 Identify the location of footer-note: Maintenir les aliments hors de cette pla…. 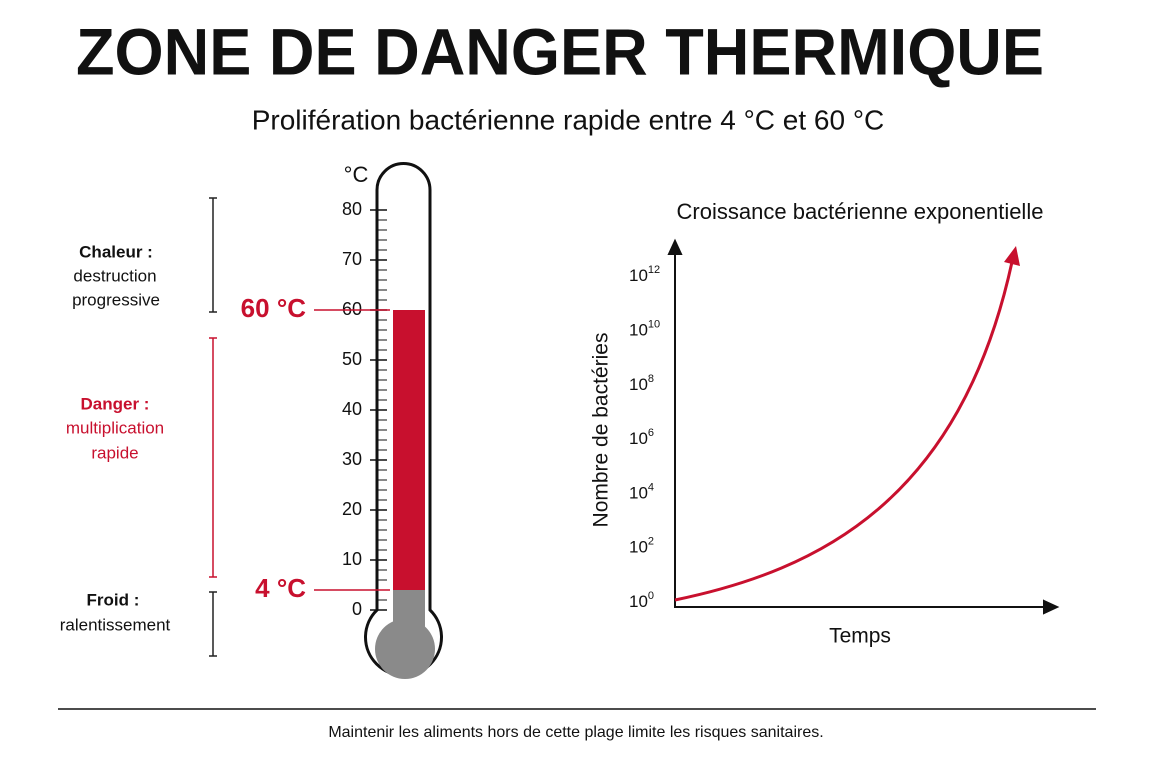
(575, 732).